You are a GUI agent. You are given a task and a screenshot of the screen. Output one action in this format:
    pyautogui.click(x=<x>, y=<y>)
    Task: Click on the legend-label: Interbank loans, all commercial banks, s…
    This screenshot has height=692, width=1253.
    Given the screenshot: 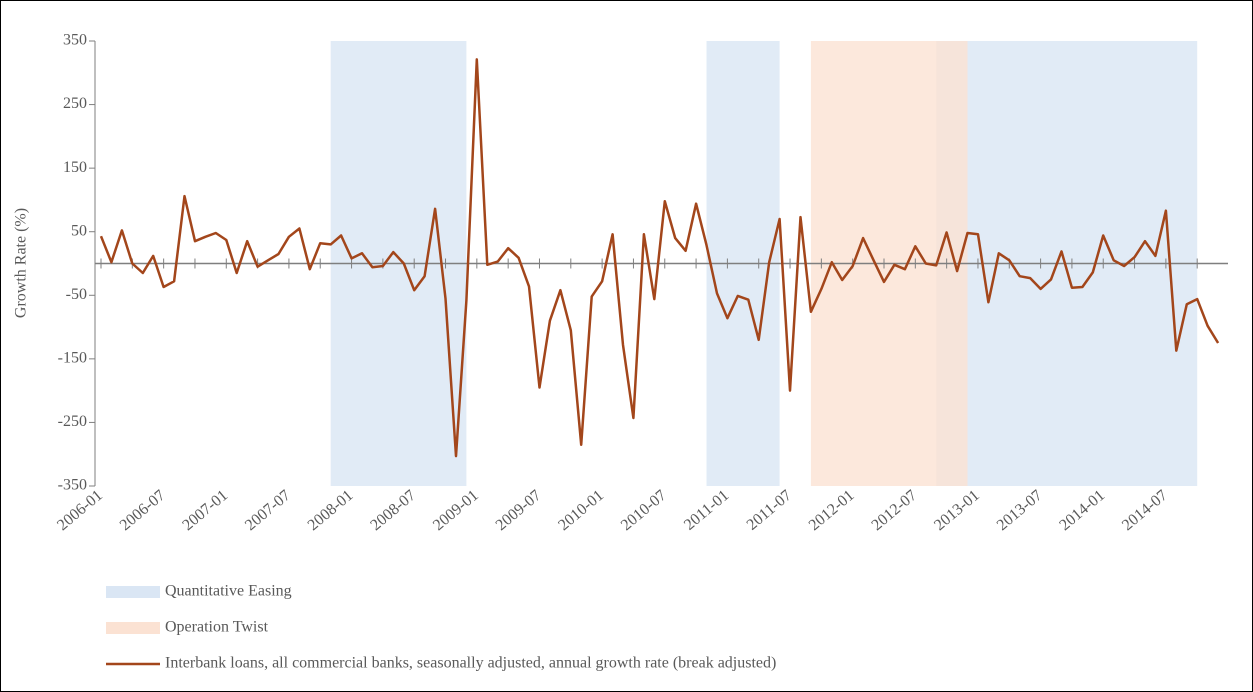 What is the action you would take?
    pyautogui.click(x=470, y=663)
    